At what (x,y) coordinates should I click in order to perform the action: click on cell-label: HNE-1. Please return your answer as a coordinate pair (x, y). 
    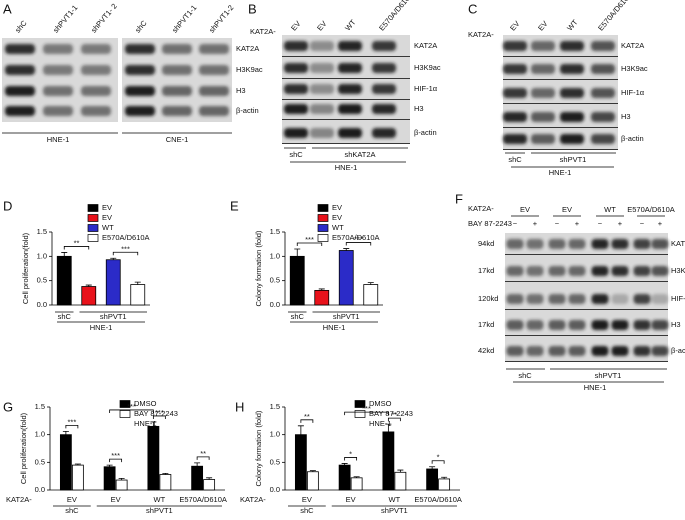
    Looking at the image, I should click on (346, 167).